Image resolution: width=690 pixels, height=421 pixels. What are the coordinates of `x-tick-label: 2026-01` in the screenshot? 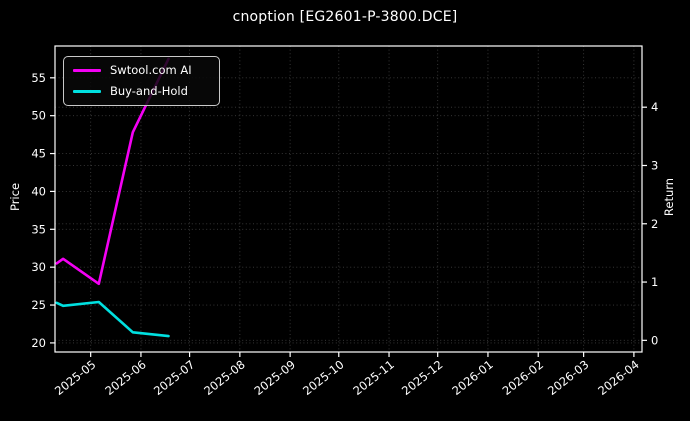 It's located at (472, 377).